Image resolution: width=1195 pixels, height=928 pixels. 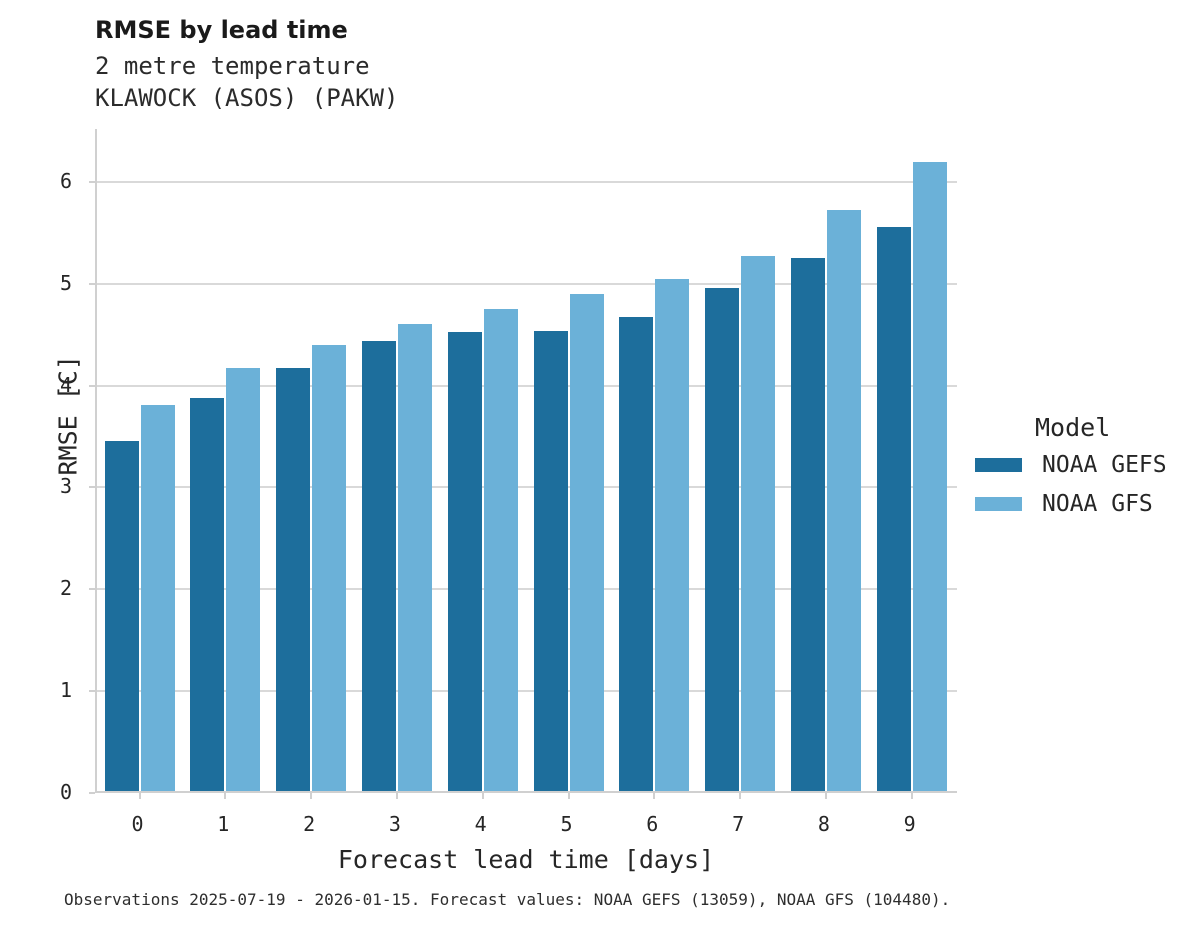 I want to click on x-axis-label: Forecast lead time [days], so click(x=526, y=859).